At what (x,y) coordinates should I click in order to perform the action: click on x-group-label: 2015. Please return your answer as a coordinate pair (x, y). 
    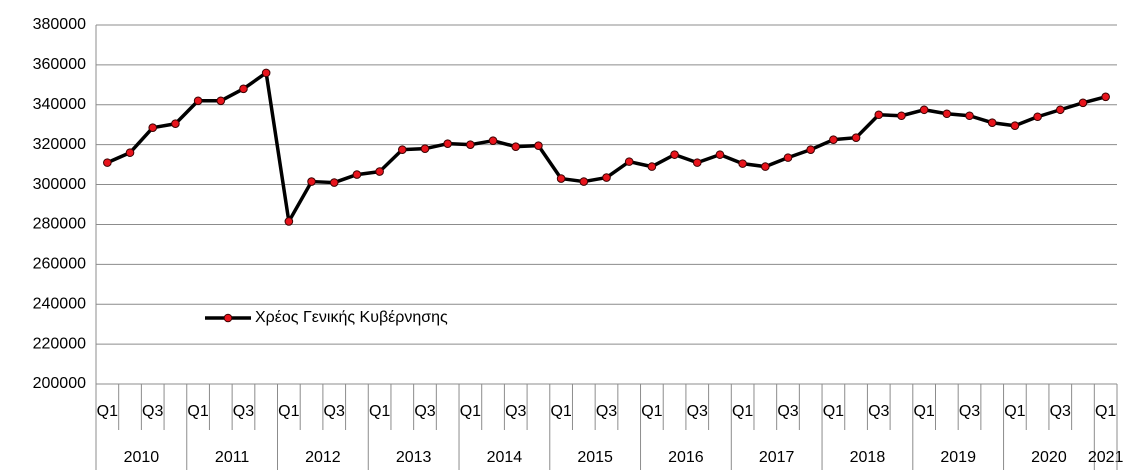
    Looking at the image, I should click on (595, 457).